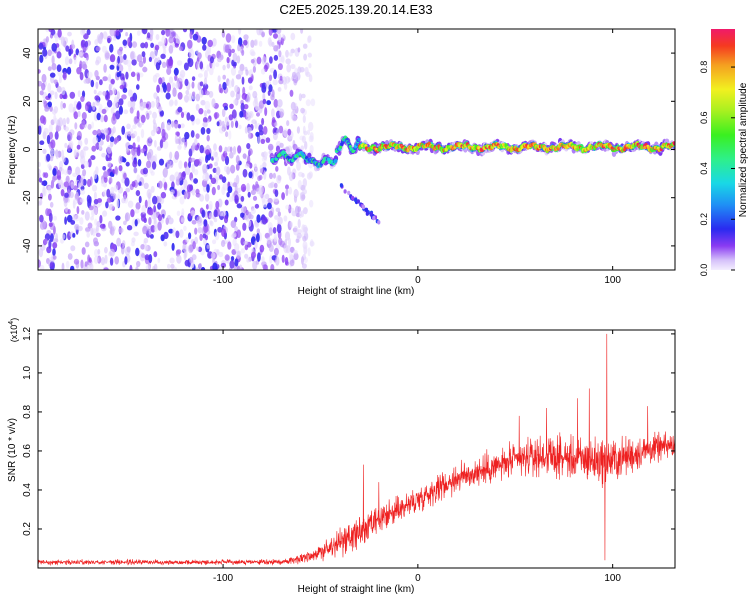 This screenshot has height=600, width=750. Describe the element at coordinates (366, 210) in the screenshot. I see `spectrogram-branch-cell` at that location.